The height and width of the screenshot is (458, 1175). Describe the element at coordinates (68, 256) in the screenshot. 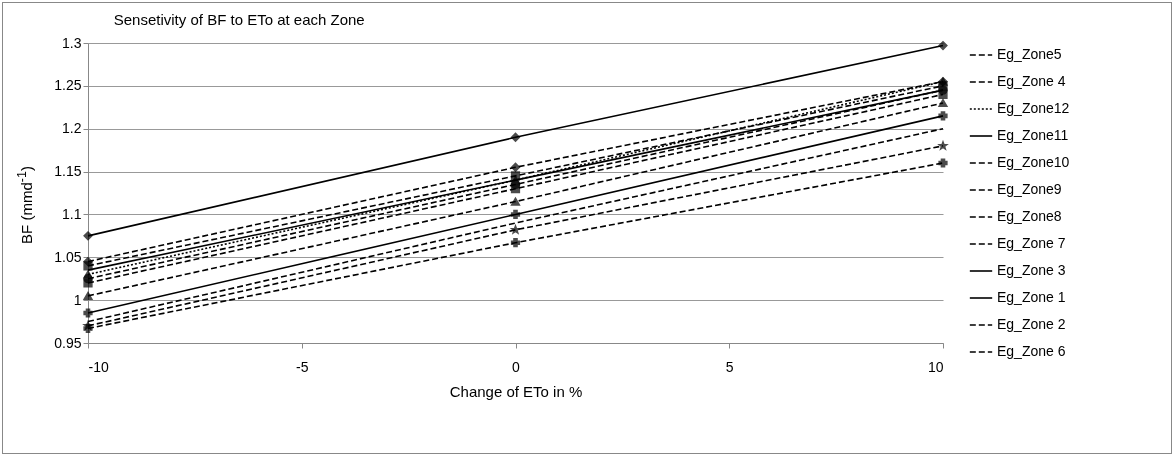

I see `y-tick-label: 1.05` at that location.